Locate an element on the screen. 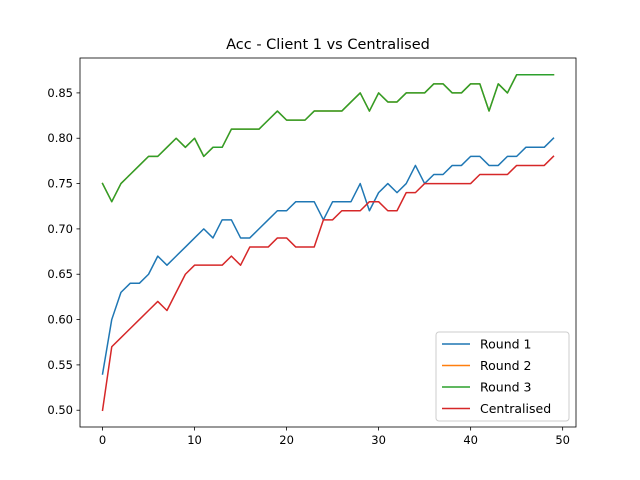 This screenshot has height=480, width=640. chart-title: Acc - Client 1 vs Centralised is located at coordinates (328, 45).